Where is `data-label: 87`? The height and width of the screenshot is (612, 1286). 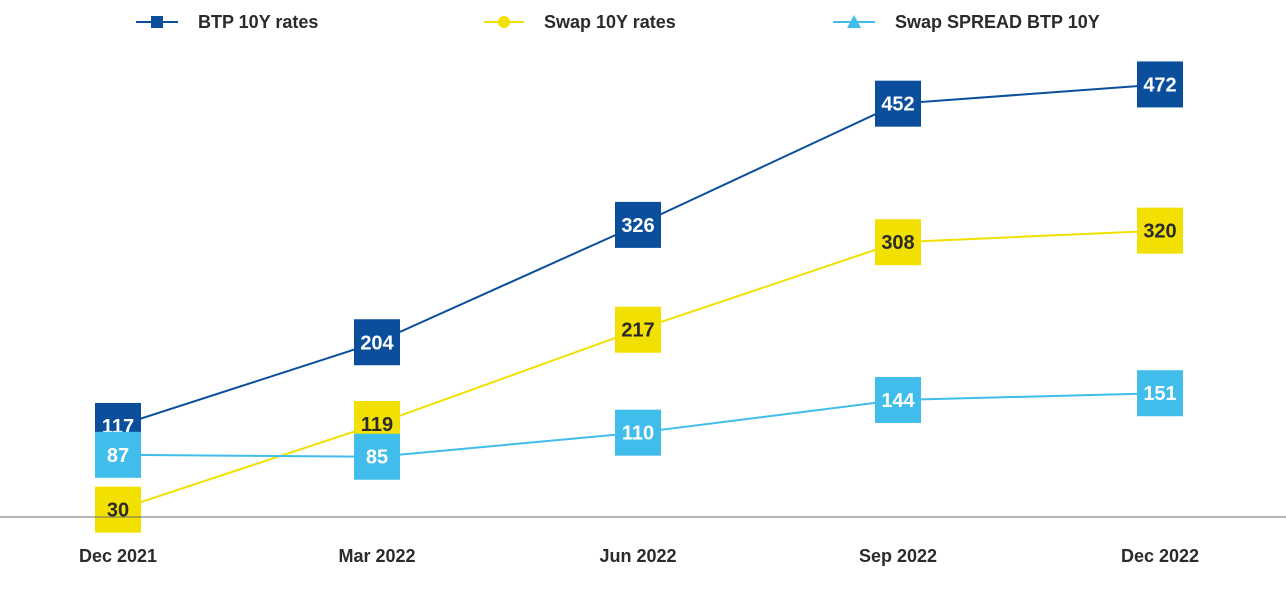 data-label: 87 is located at coordinates (118, 456).